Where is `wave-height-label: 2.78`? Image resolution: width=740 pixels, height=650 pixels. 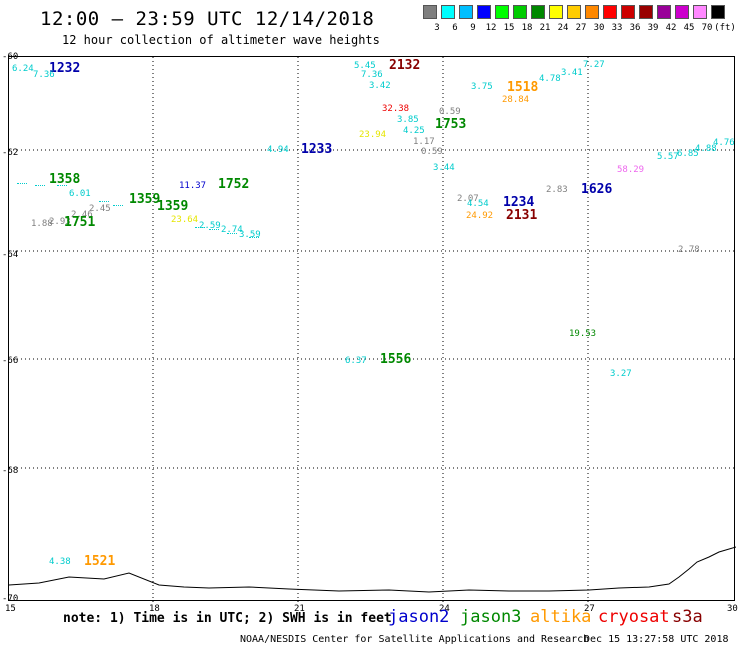
wave-height-label: 2.78 is located at coordinates (689, 250).